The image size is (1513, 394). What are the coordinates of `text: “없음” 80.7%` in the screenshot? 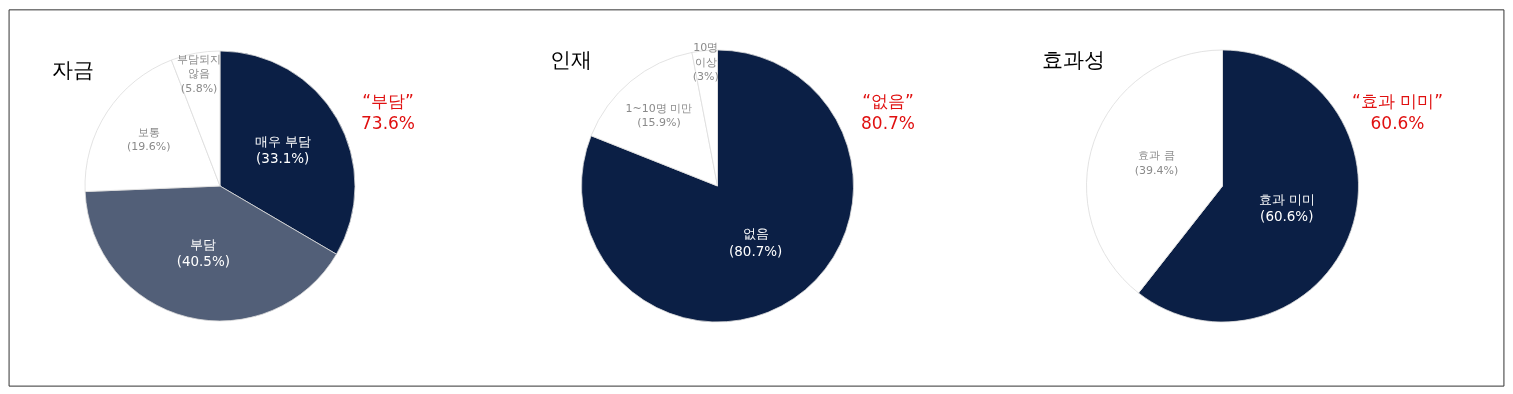 It's located at (888, 112).